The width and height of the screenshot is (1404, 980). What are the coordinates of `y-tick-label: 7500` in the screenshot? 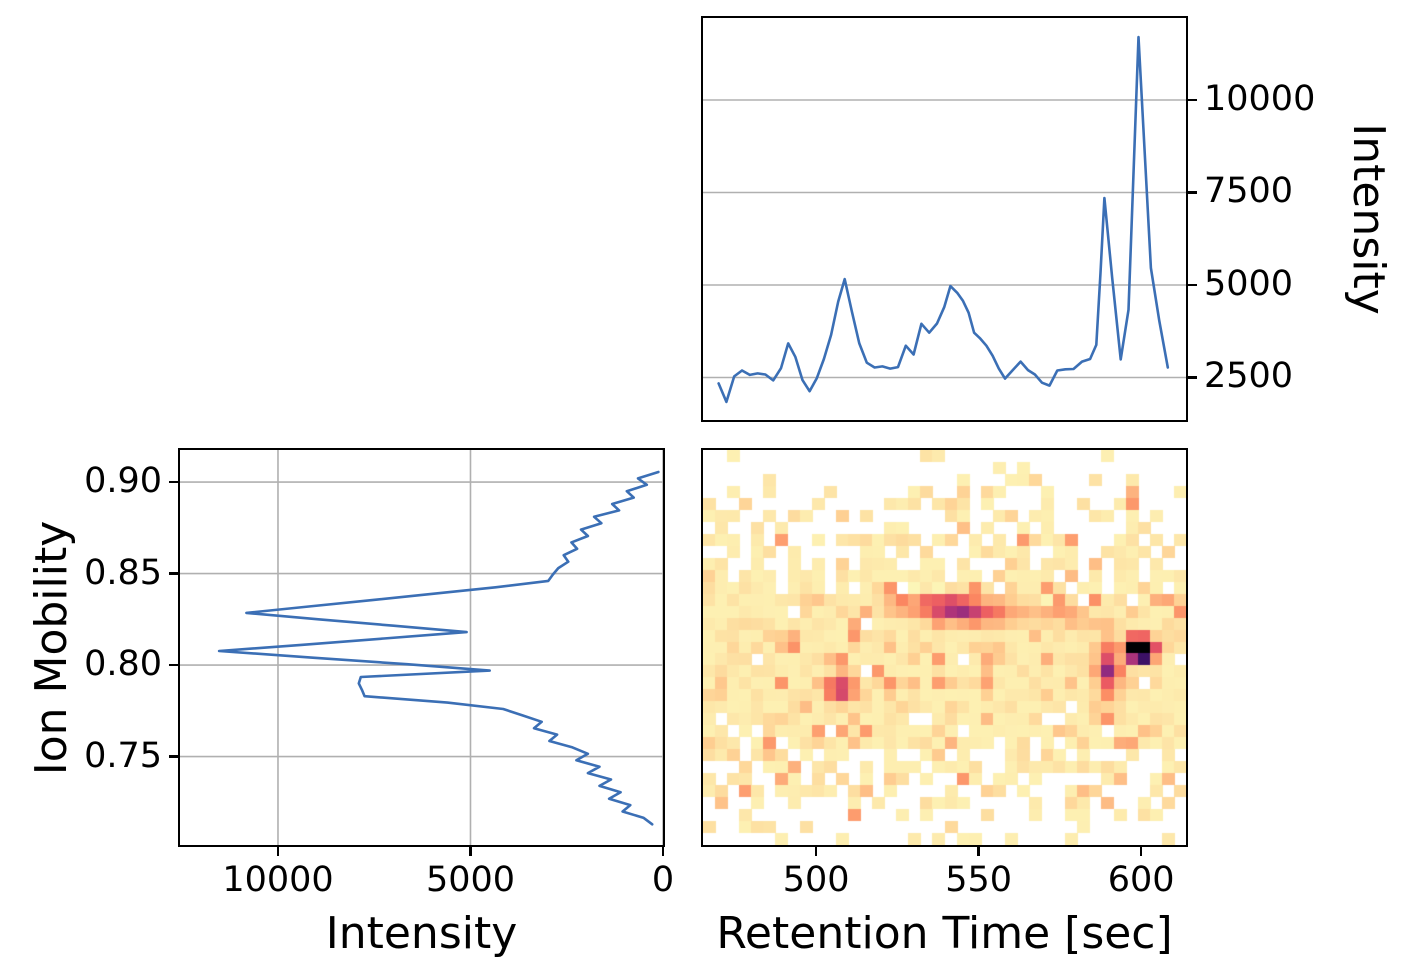 It's located at (1249, 191).